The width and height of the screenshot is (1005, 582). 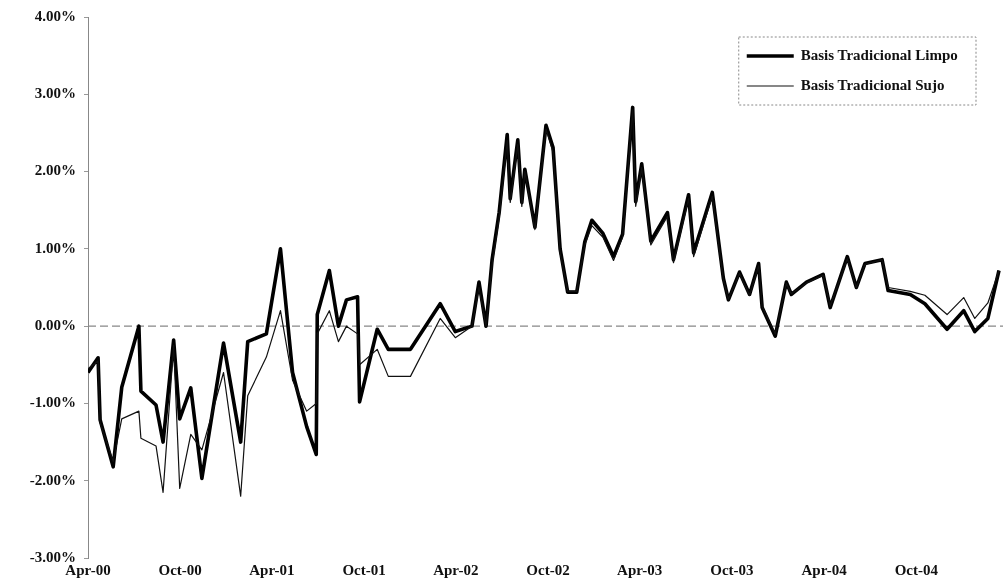 What do you see at coordinates (180, 570) in the screenshot?
I see `x-tick-label: Oct-00` at bounding box center [180, 570].